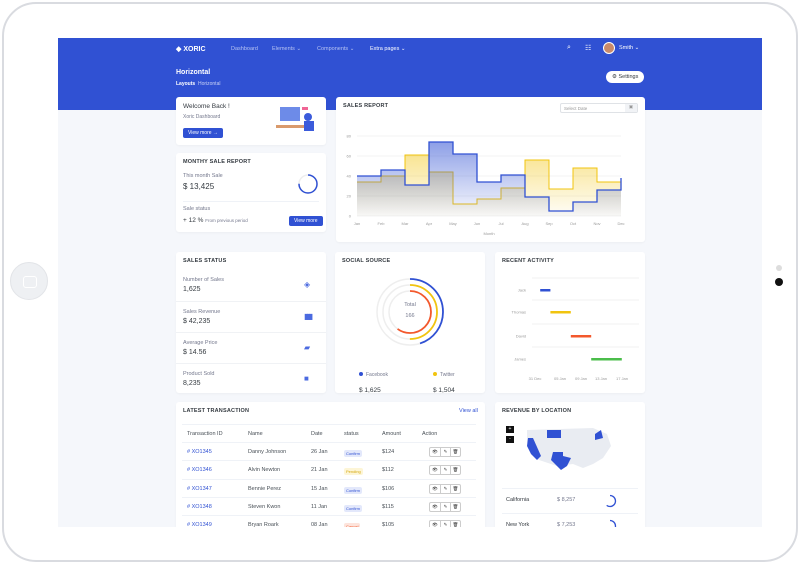 The image size is (800, 564). What do you see at coordinates (606, 359) in the screenshot?
I see `activity-bar-james` at bounding box center [606, 359].